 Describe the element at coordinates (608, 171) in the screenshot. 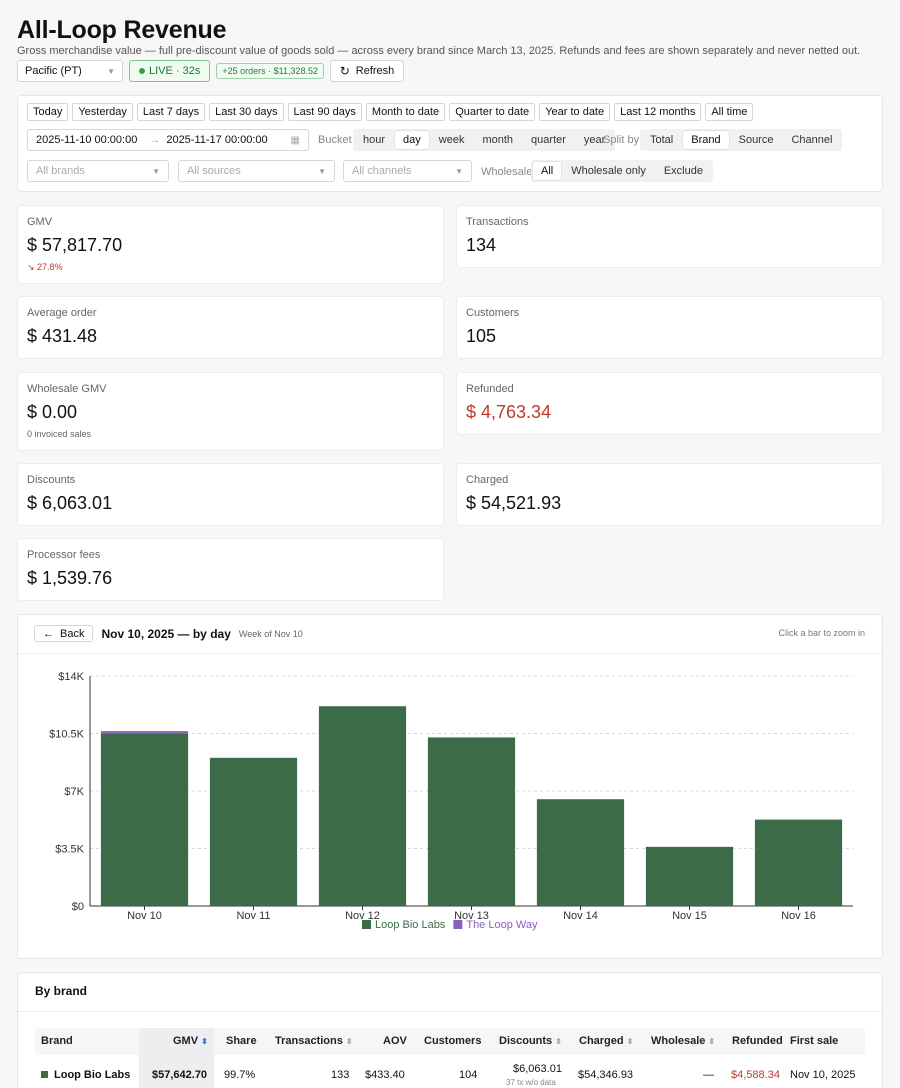

I see `wholesale-only: Wholesale only` at that location.